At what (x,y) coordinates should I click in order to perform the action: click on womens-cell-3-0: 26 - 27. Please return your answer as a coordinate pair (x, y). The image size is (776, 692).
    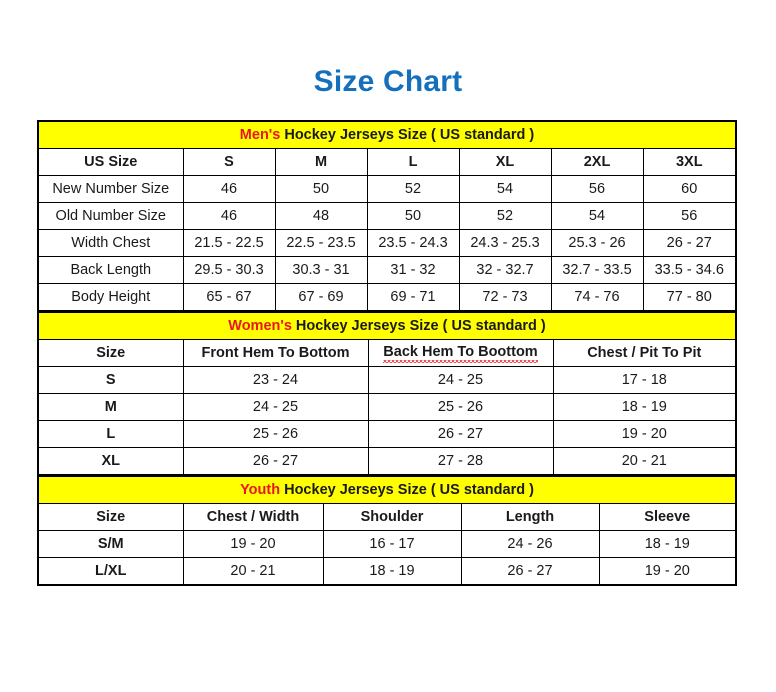
    Looking at the image, I should click on (275, 461).